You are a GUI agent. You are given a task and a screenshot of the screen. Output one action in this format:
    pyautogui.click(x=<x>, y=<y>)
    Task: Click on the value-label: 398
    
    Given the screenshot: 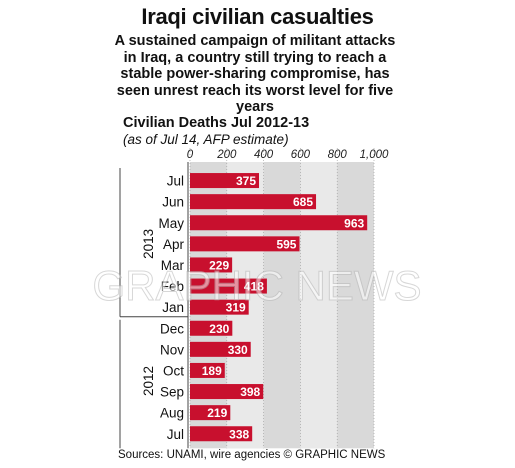 What is the action you would take?
    pyautogui.click(x=250, y=392)
    